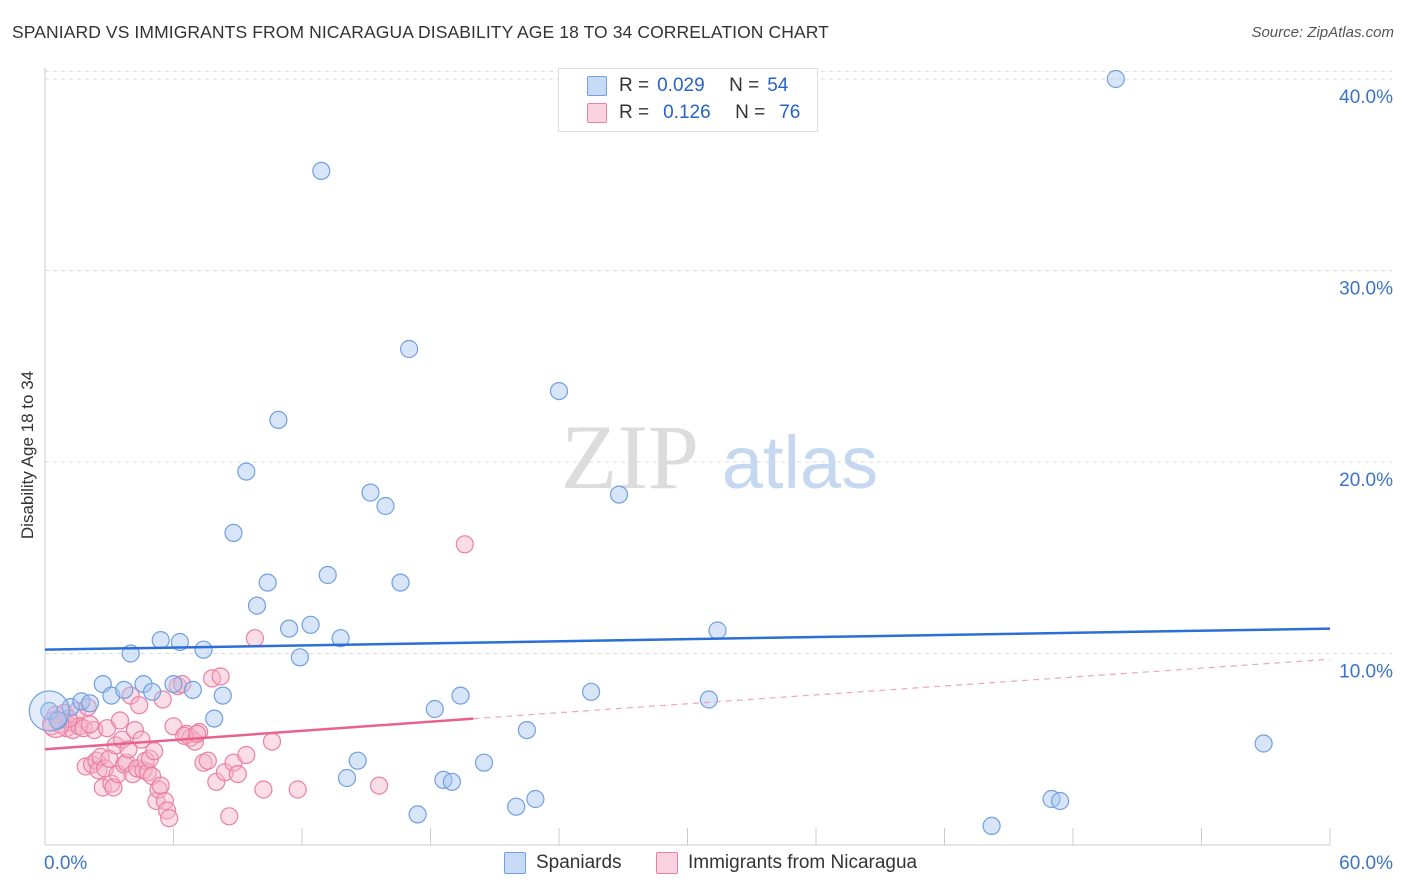  Describe the element at coordinates (719, 457) in the screenshot. I see `watermark: ZIP atlas` at that location.